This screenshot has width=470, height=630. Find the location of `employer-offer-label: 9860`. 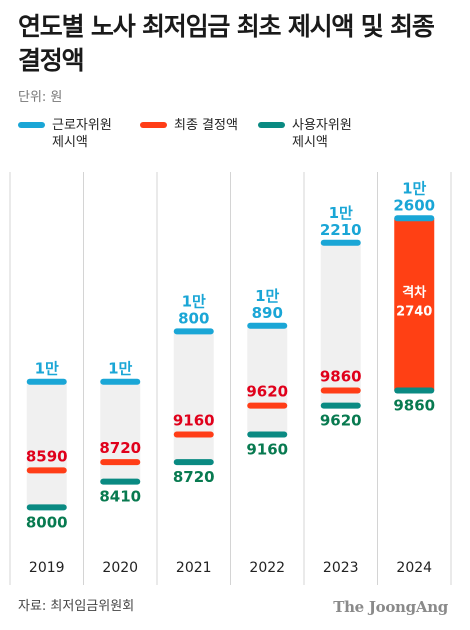

employer-offer-label: 9860 is located at coordinates (414, 406).